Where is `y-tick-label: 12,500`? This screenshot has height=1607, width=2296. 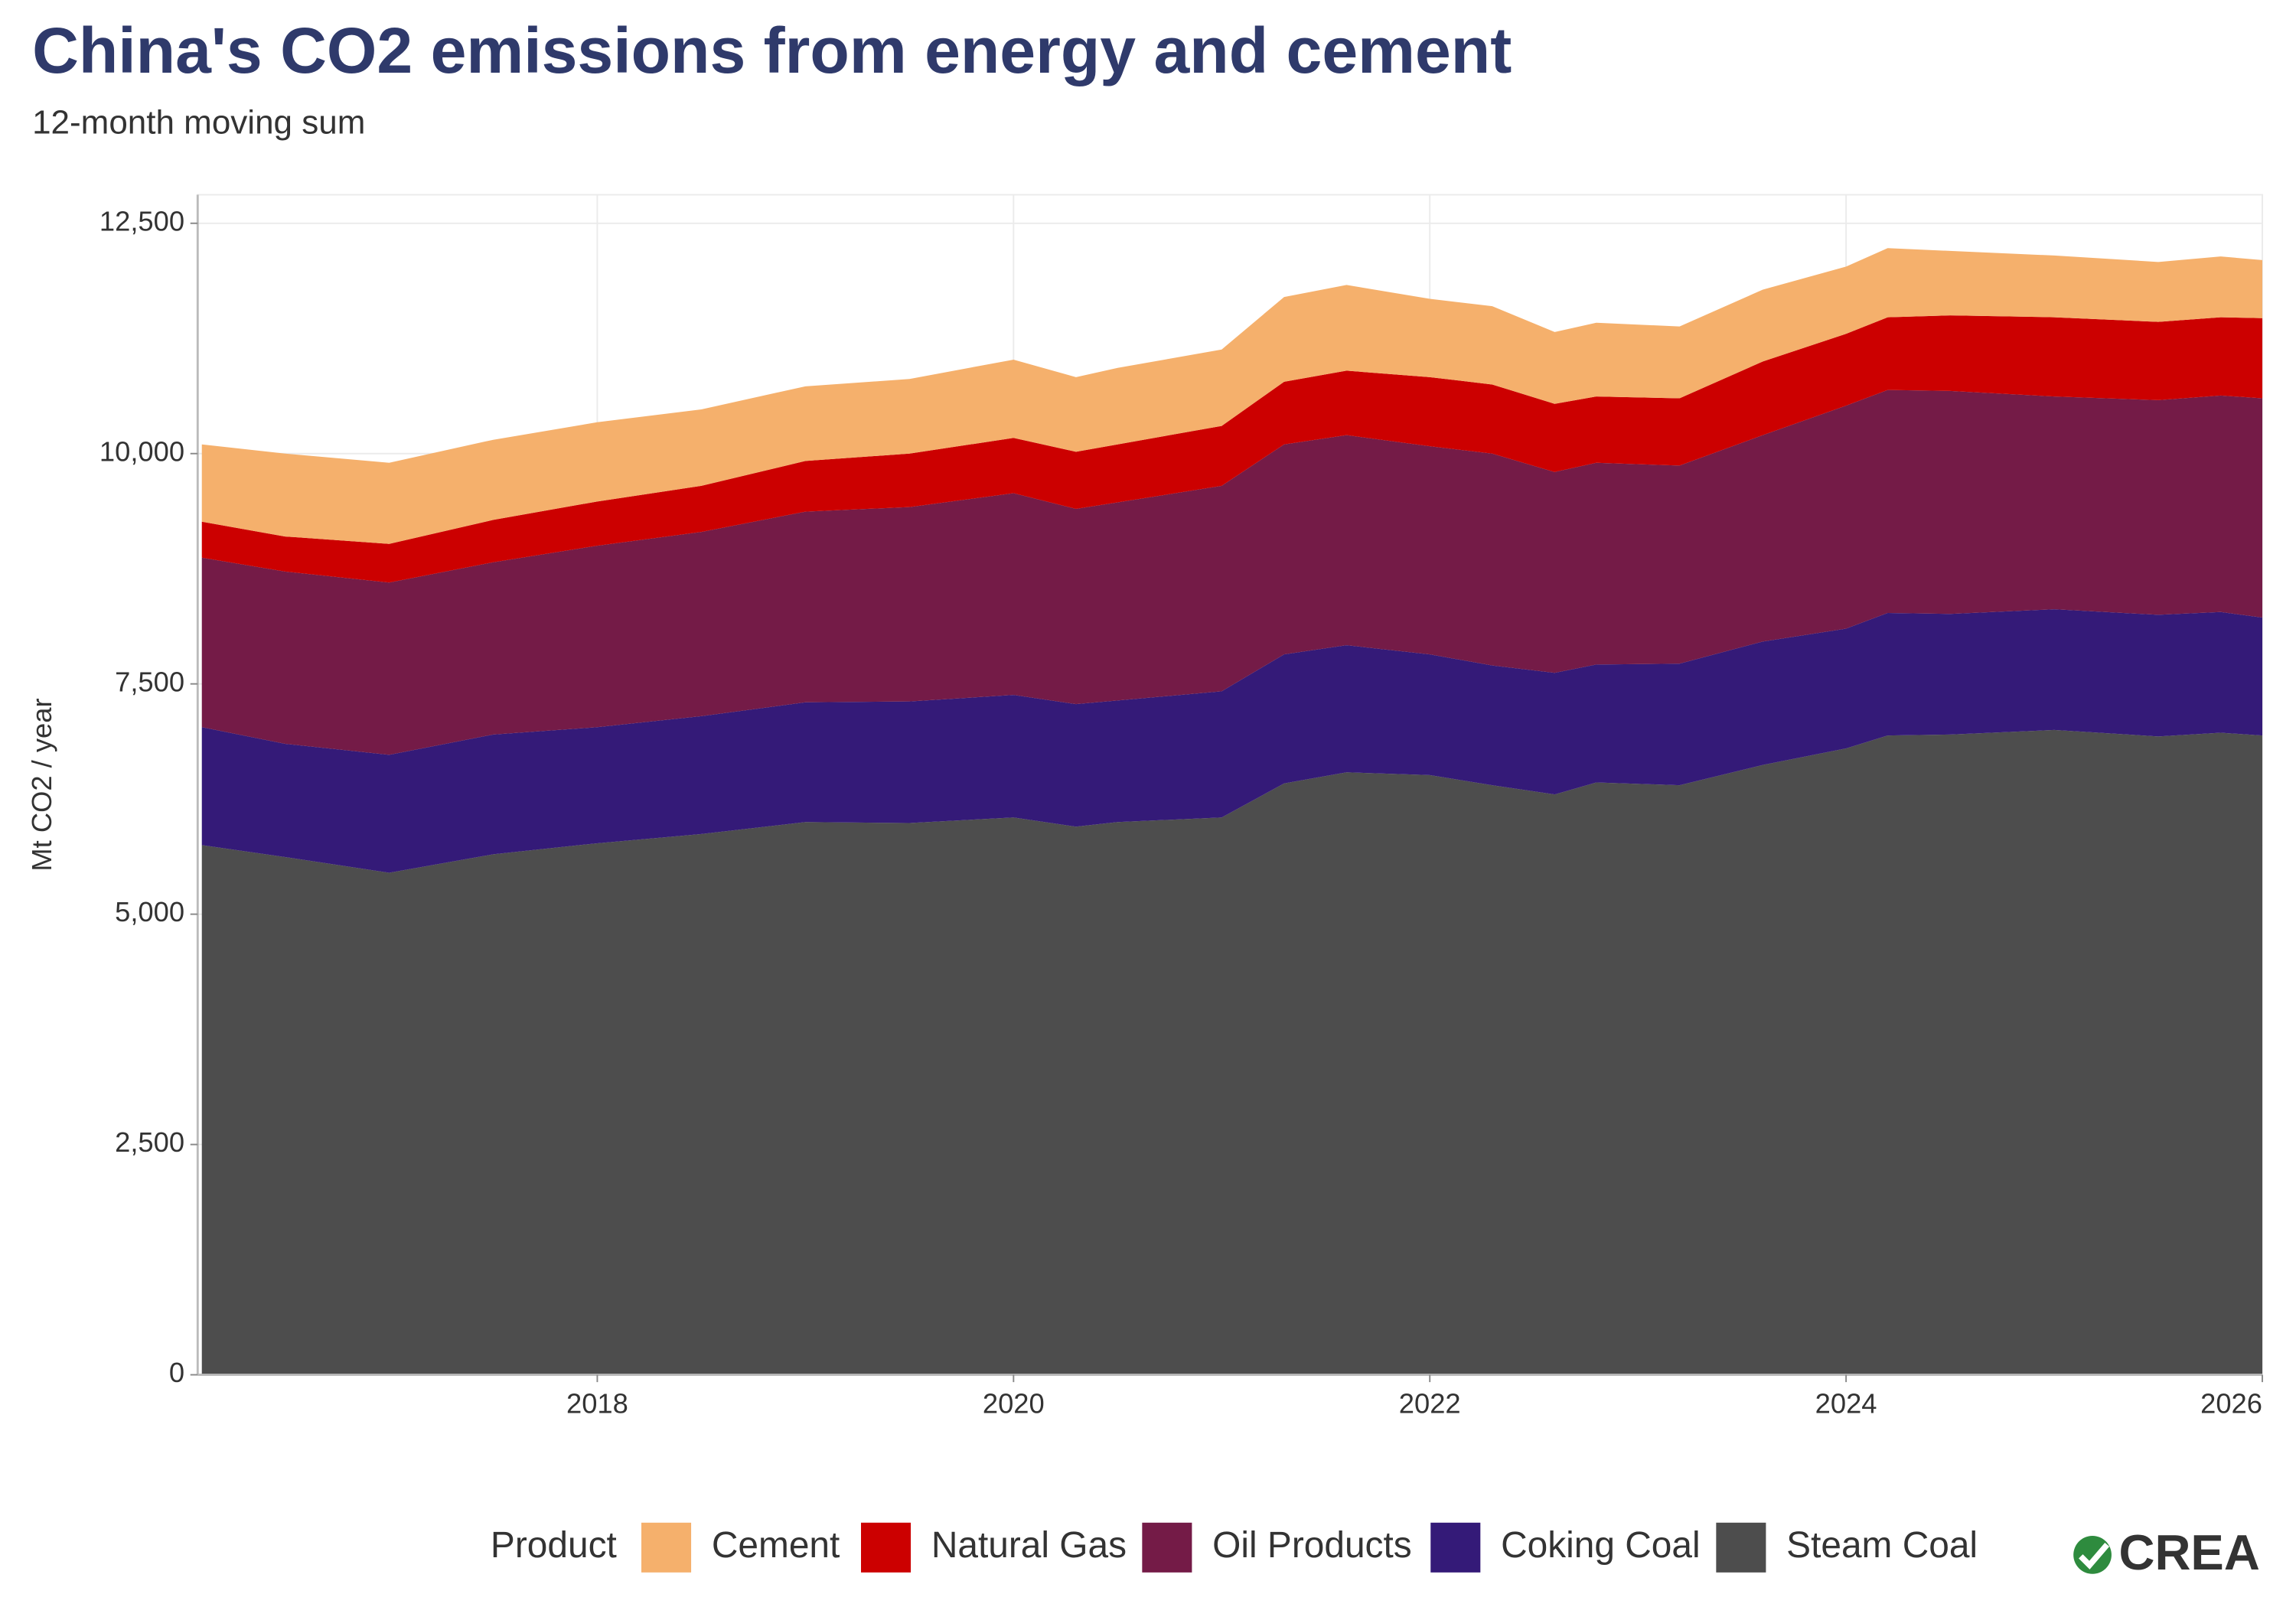
y-tick-label: 12,500 is located at coordinates (141, 220).